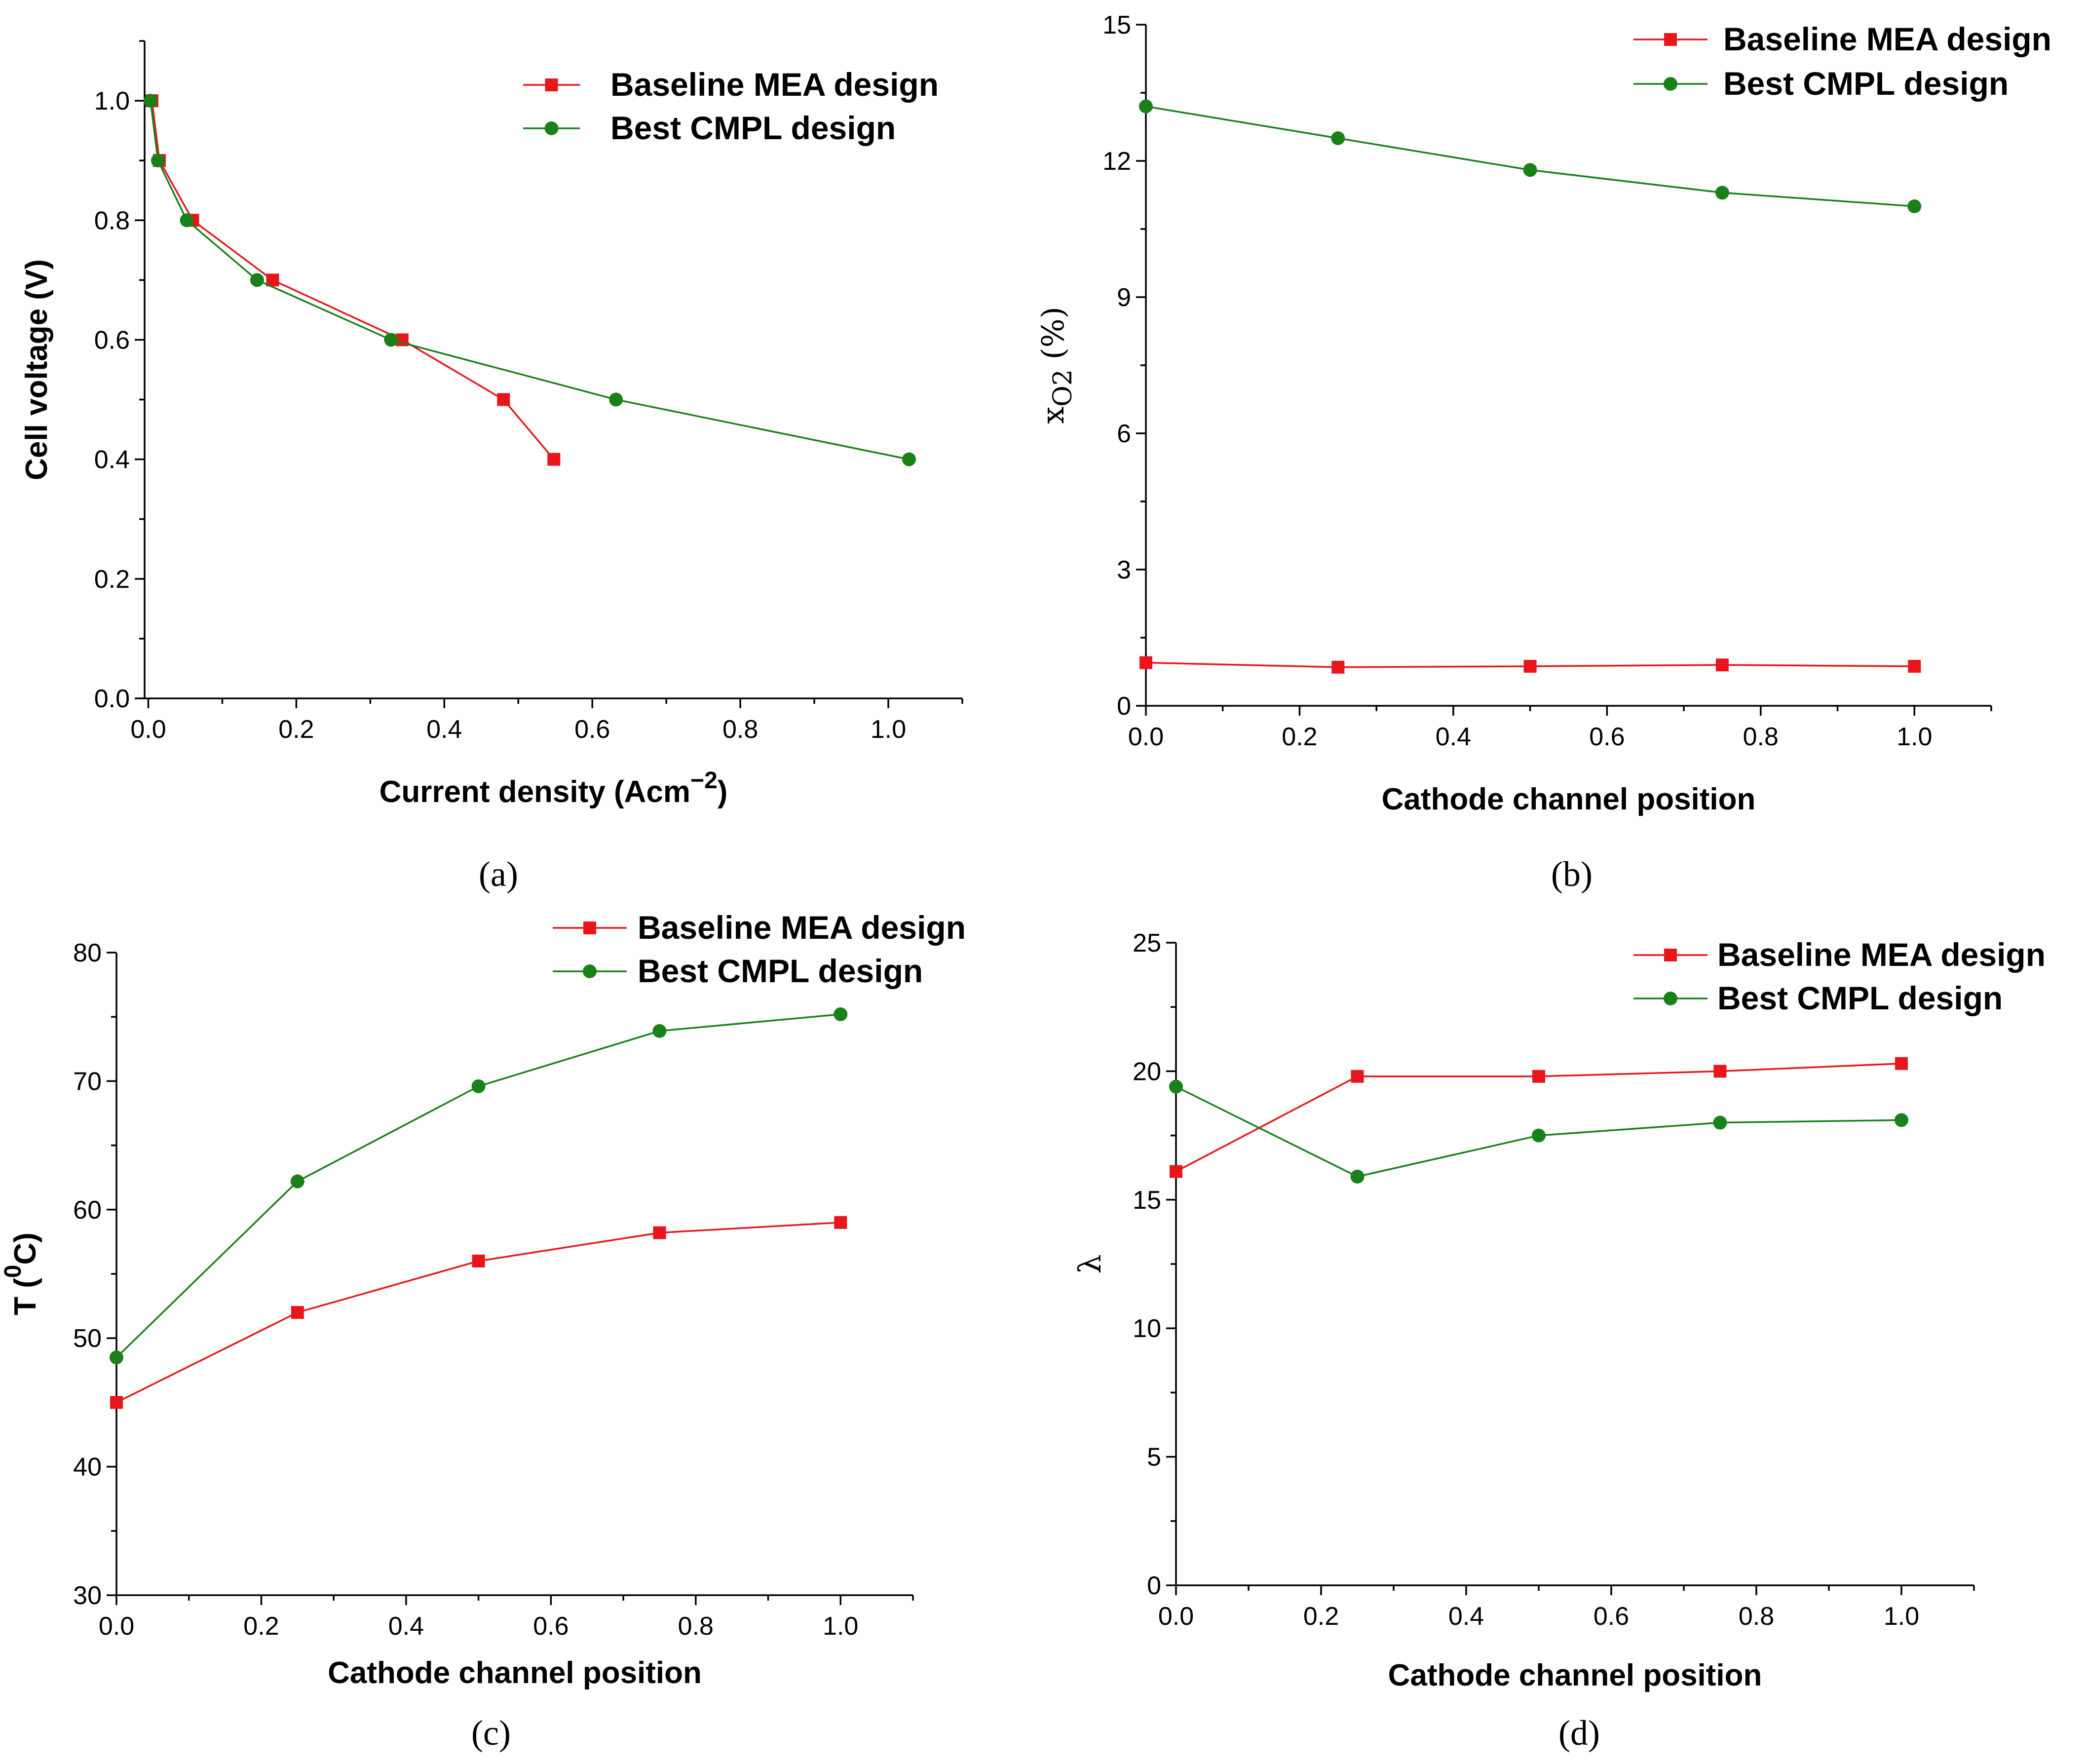 The height and width of the screenshot is (1764, 2086). I want to click on y-tick-label: 0.0, so click(112, 699).